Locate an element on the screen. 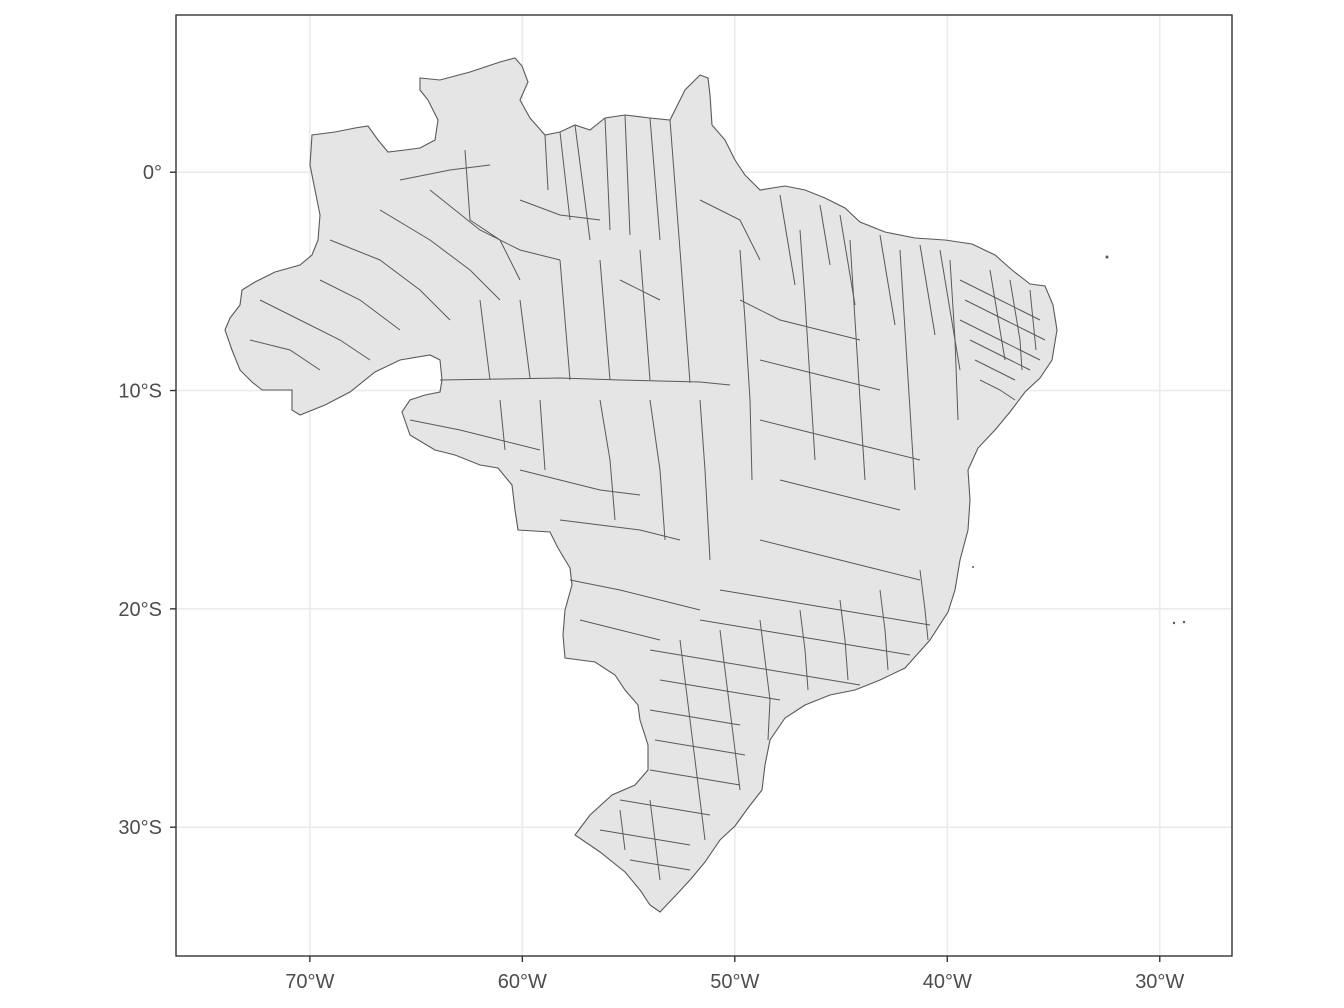 Image resolution: width=1344 pixels, height=1008 pixels. x-axis: 70°W 60°W 50°W 40°W 30°W is located at coordinates (734, 974).